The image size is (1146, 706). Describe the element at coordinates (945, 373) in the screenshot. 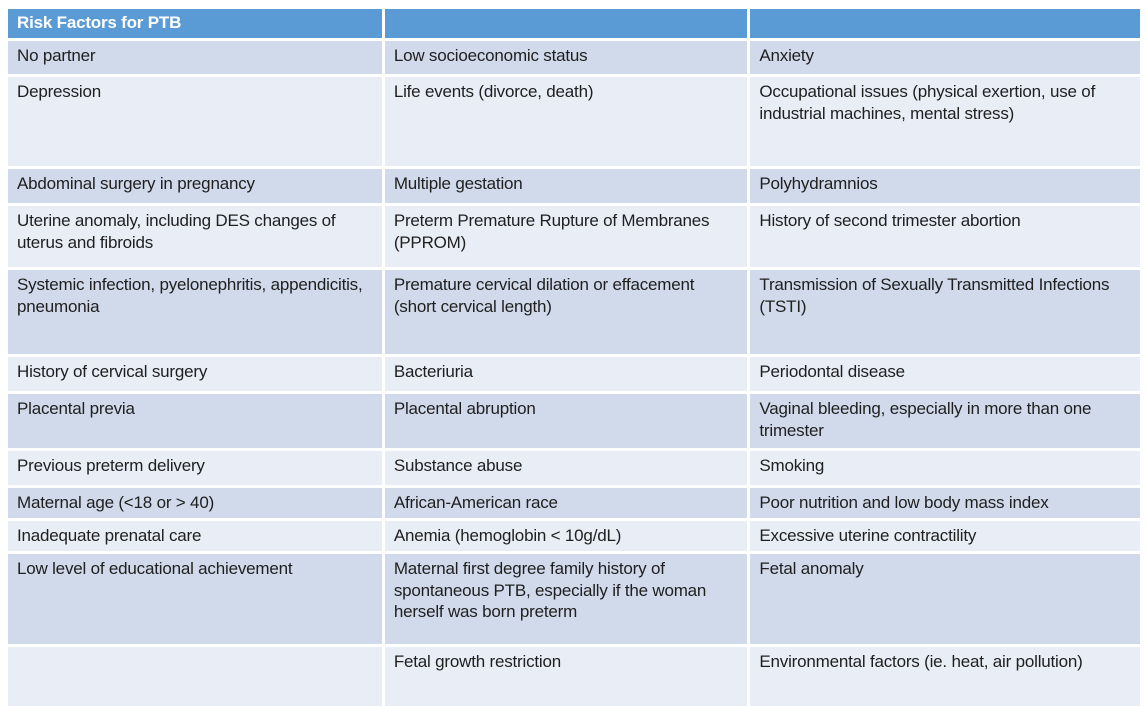

I see `table-cell: Periodontal disease` at that location.